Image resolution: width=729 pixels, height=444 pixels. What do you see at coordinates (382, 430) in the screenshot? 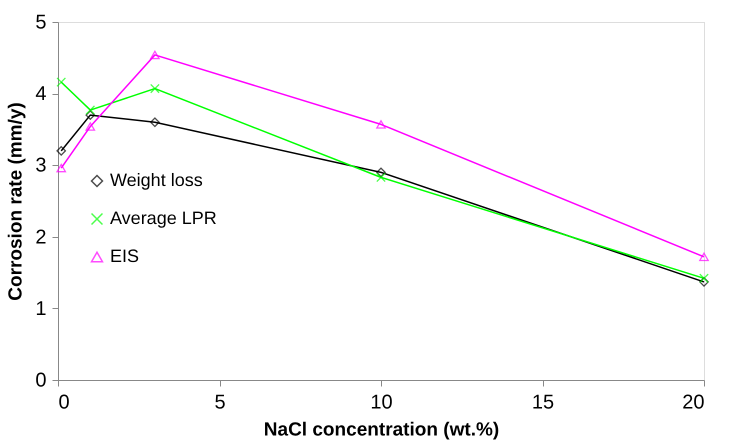
I see `x-axis-title: NaCl concentration (wt.%)` at bounding box center [382, 430].